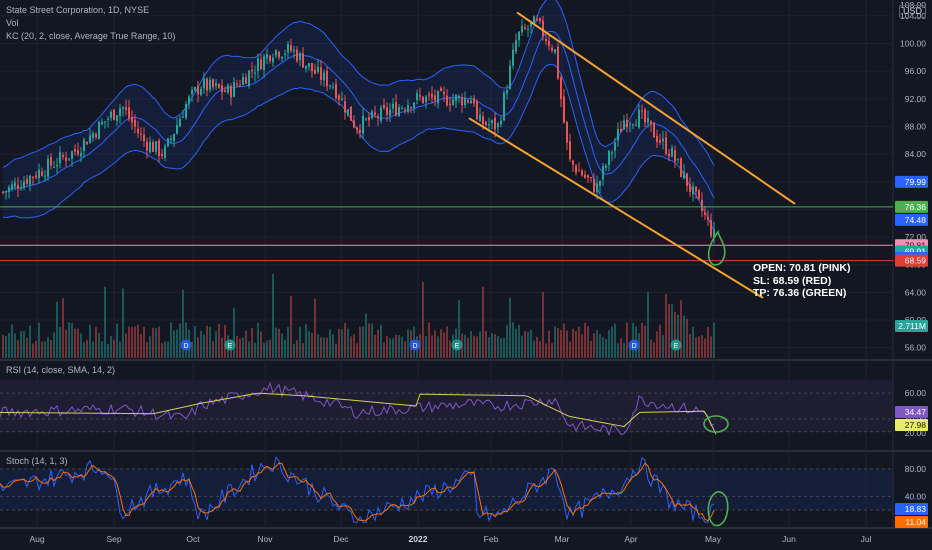 This screenshot has height=550, width=932. What do you see at coordinates (911, 206) in the screenshot?
I see `price-tag-1-bg` at bounding box center [911, 206].